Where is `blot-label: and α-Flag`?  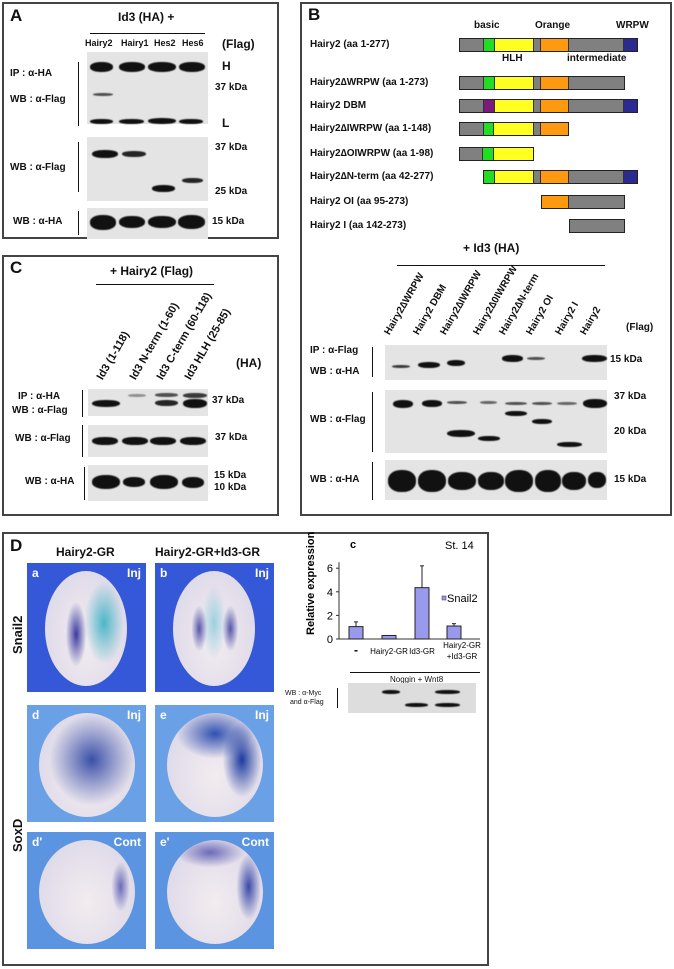 blot-label: and α-Flag is located at coordinates (307, 702).